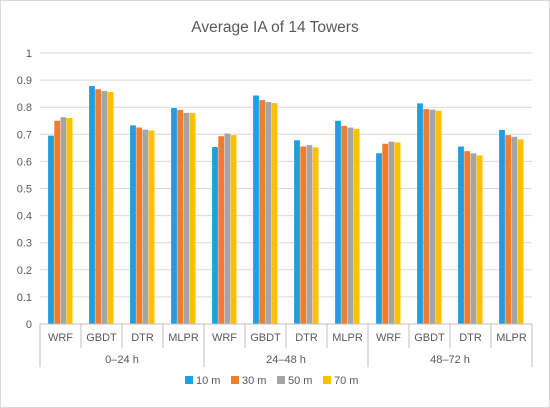 The width and height of the screenshot is (550, 408). I want to click on y-tick-label: 0.5, so click(24, 190).